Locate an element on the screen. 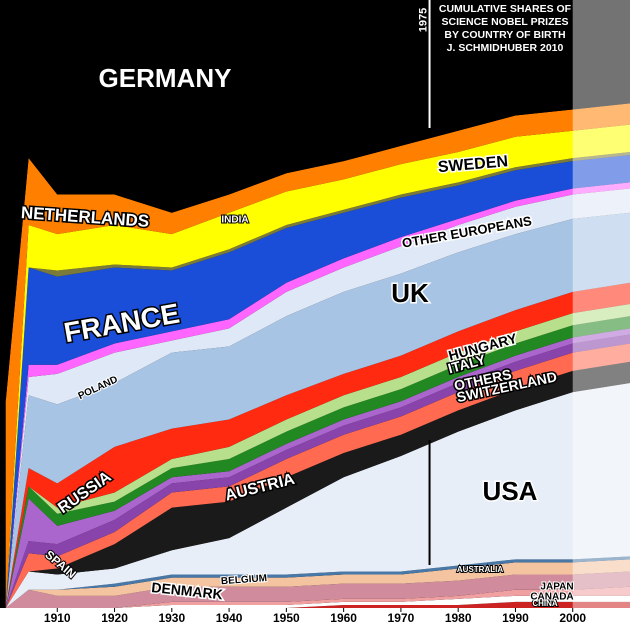 The height and width of the screenshot is (630, 630). x-tick-label: 2000 is located at coordinates (572, 618).